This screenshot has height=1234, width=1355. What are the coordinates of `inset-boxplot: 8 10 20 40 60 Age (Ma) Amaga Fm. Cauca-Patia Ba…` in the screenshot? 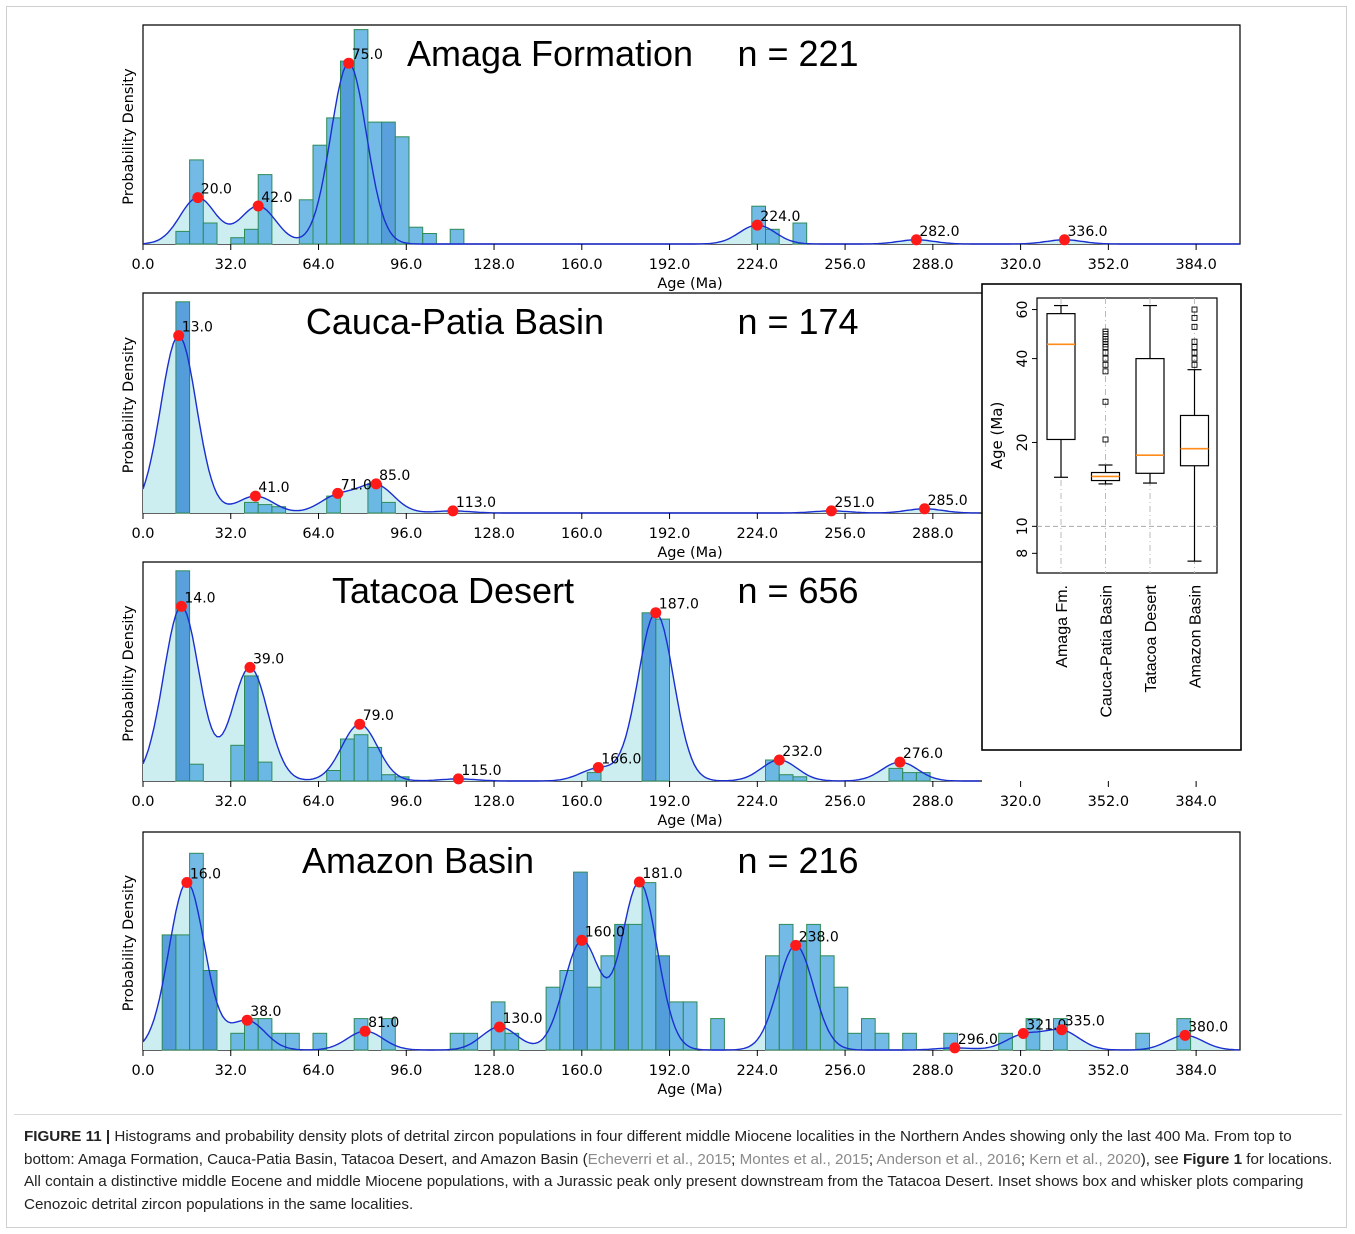 It's located at (1111, 517).